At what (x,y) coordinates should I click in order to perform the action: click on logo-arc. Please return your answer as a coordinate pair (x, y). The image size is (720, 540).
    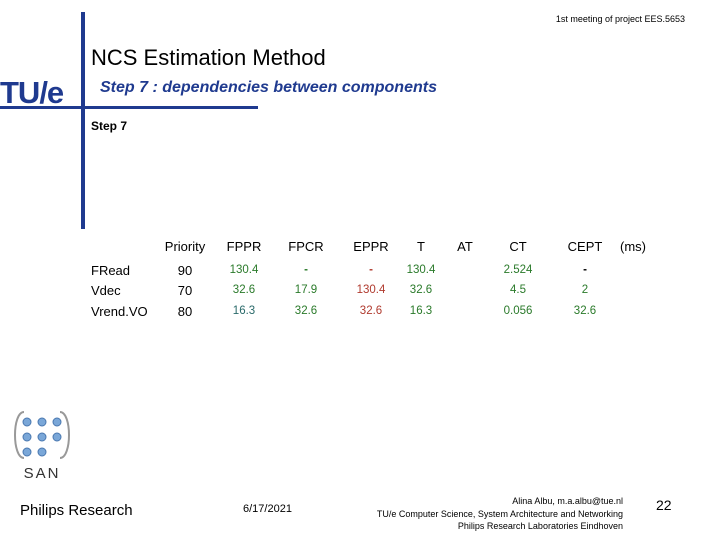
    Looking at the image, I should click on (42, 435).